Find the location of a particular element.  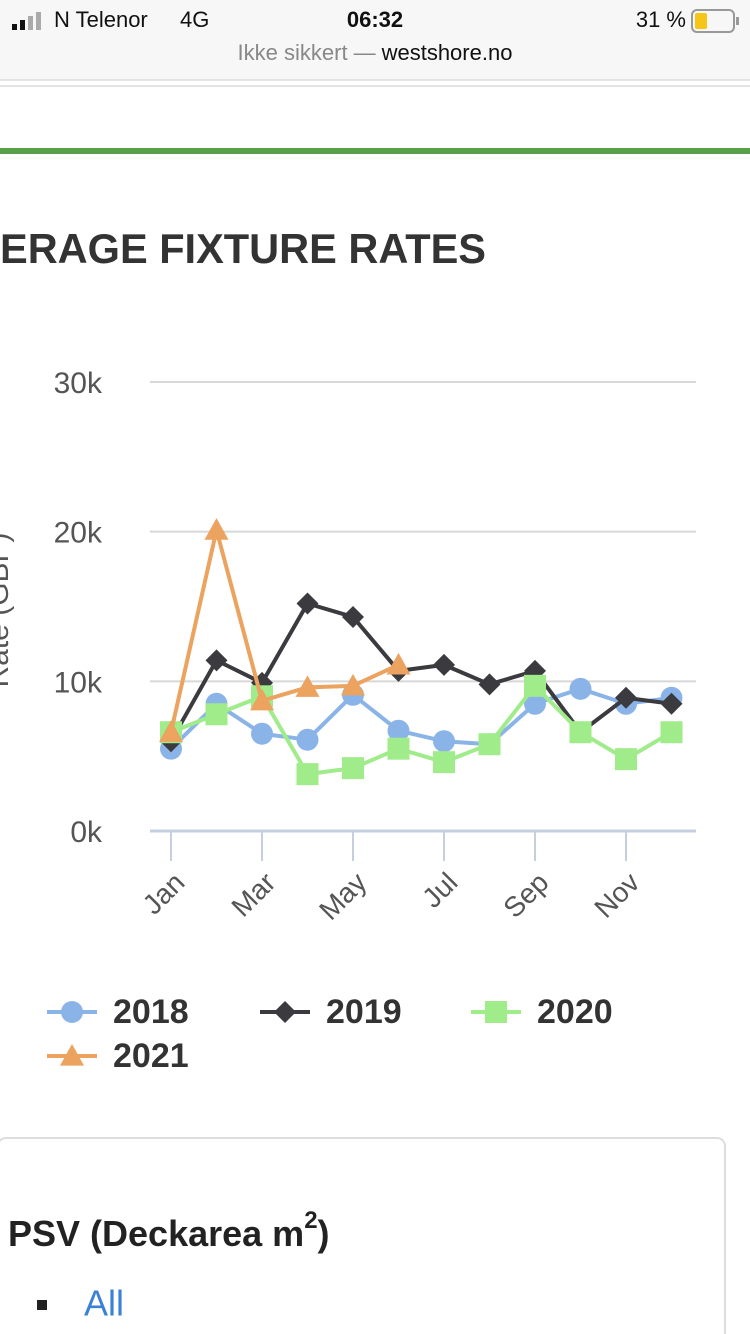

legend-item: 2021 is located at coordinates (118, 1056).